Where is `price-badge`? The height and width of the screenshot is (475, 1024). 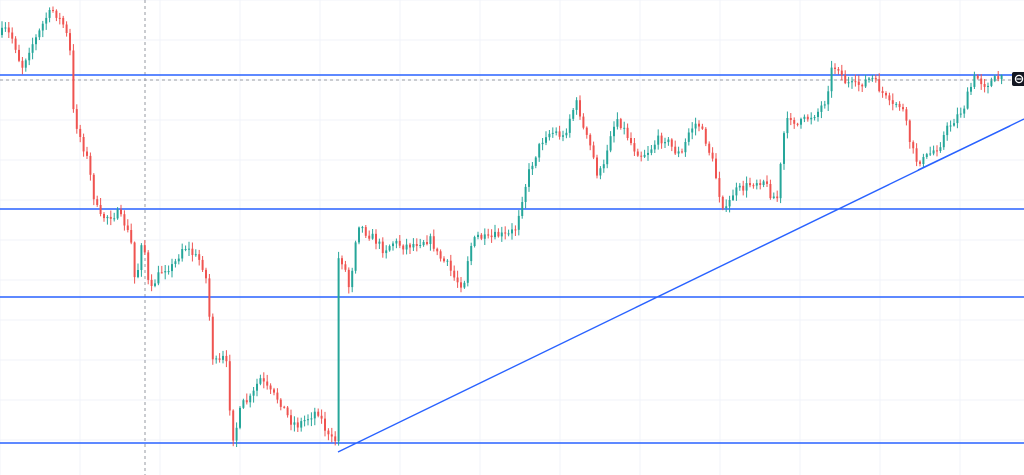 price-badge is located at coordinates (1018, 79).